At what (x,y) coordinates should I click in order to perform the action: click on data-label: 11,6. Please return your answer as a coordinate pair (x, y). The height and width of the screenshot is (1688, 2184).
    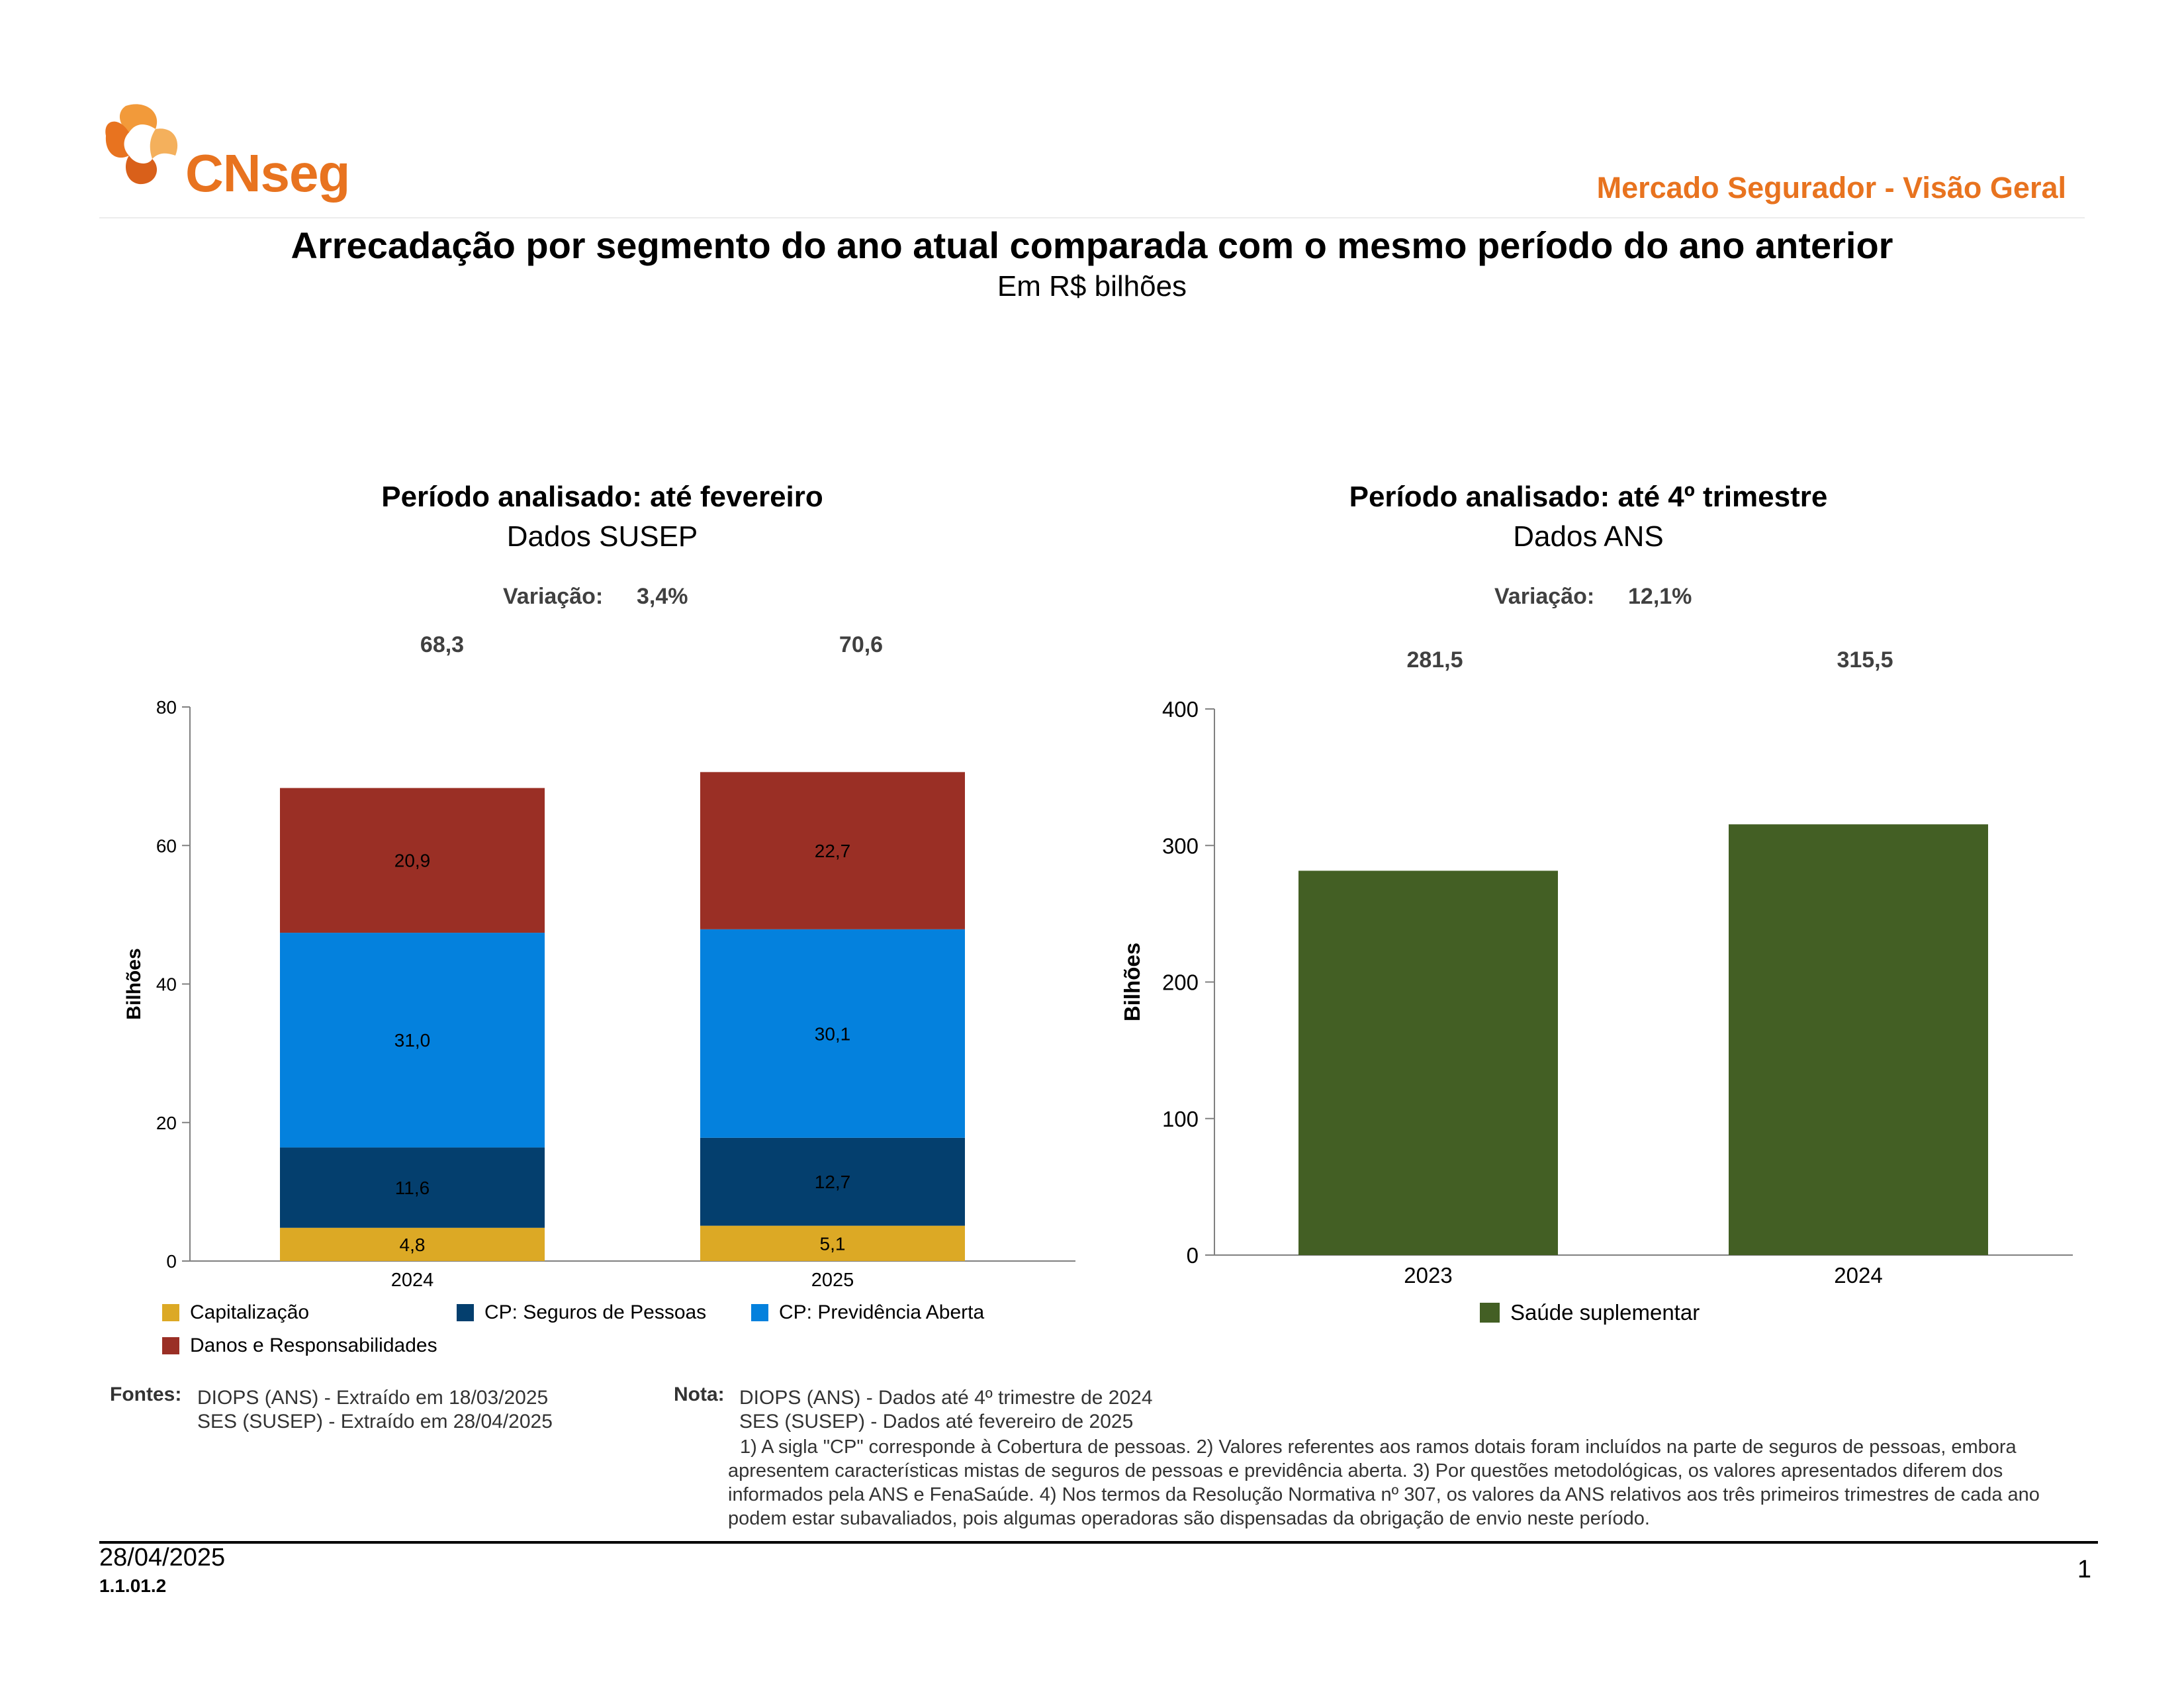
    Looking at the image, I should click on (412, 1188).